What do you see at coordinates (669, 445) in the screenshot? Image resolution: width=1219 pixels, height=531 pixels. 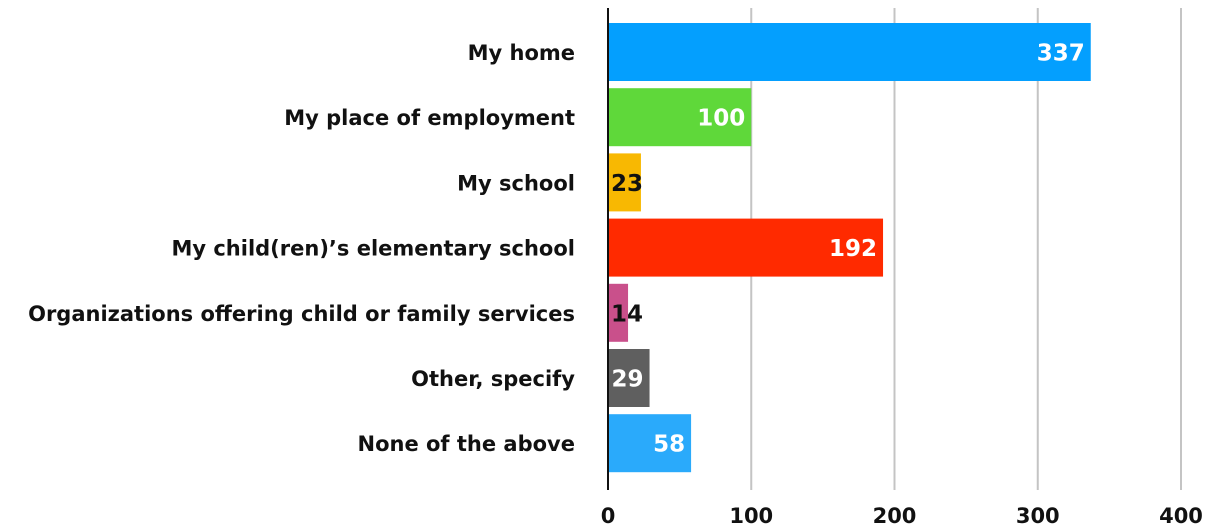 I see `value-label: 58` at bounding box center [669, 445].